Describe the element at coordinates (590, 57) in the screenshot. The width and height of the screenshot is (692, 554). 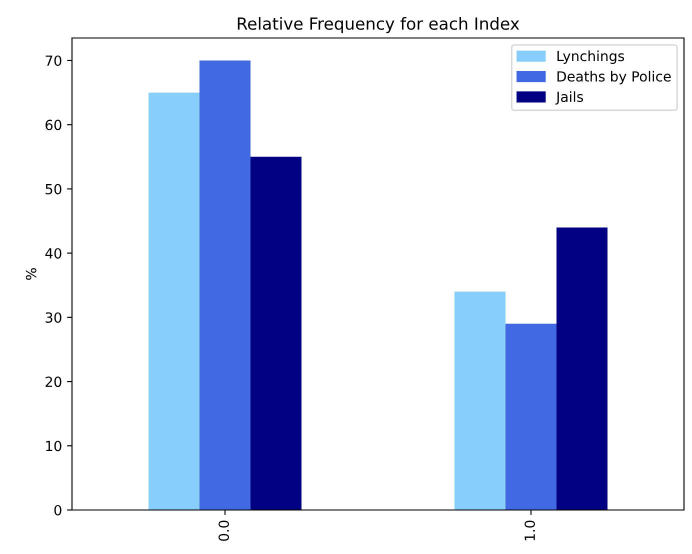
I see `legend-label: Lynchings` at that location.